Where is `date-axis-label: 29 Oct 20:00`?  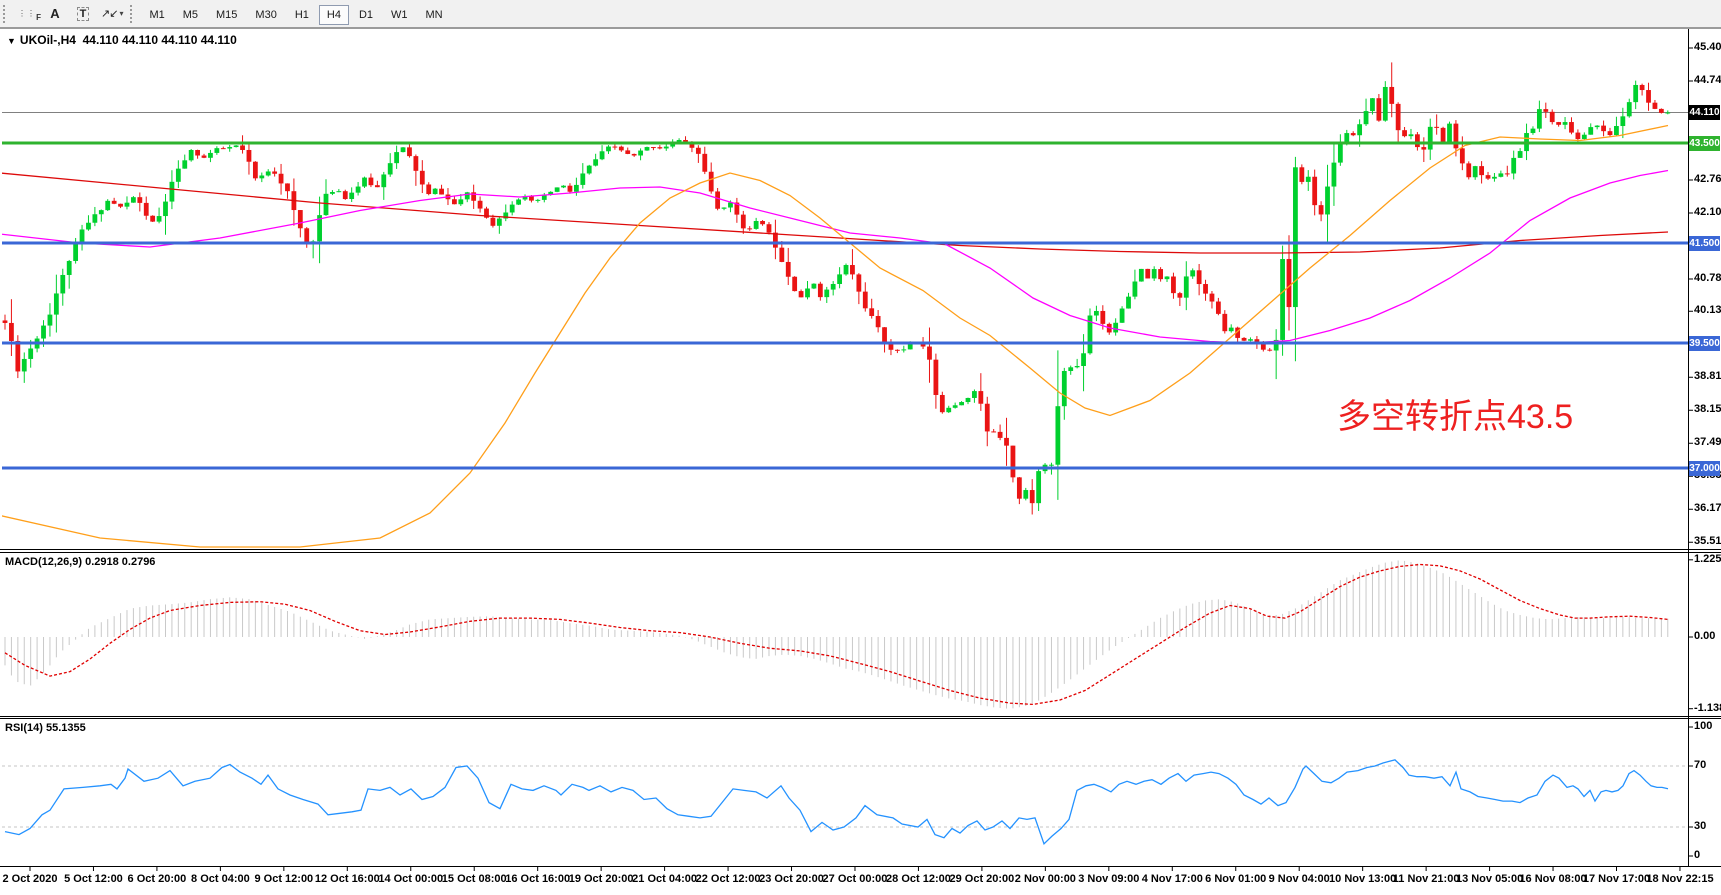 date-axis-label: 29 Oct 20:00 is located at coordinates (982, 879).